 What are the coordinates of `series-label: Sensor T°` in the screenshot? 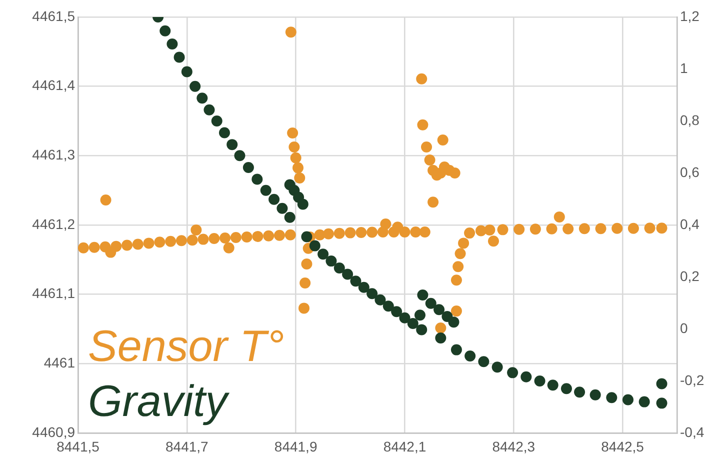 It's located at (186, 346).